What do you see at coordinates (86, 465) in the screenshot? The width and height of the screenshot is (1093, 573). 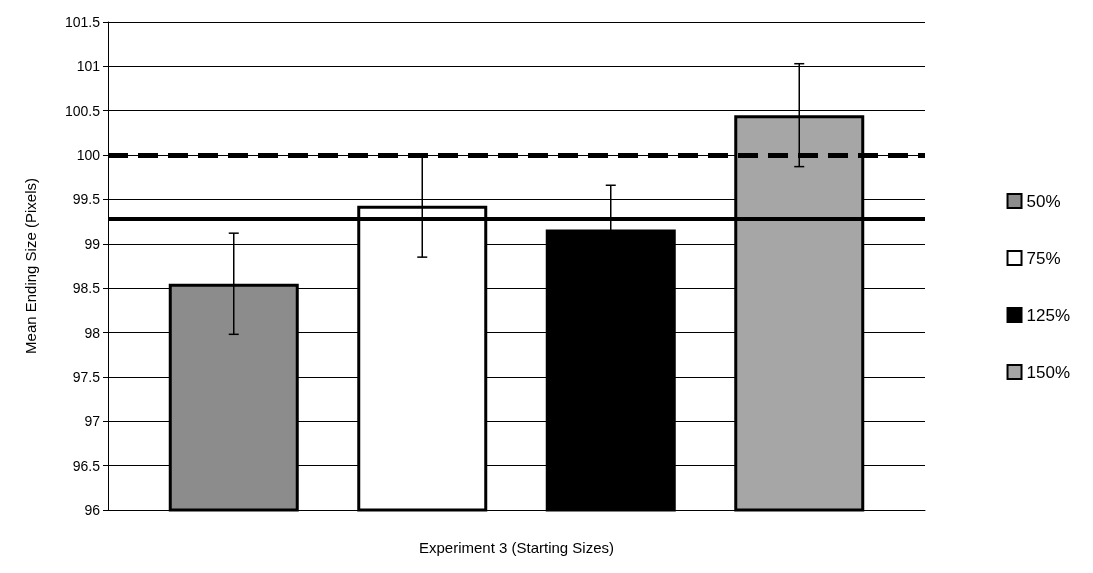 I see `y-tick-label: 96.5` at bounding box center [86, 465].